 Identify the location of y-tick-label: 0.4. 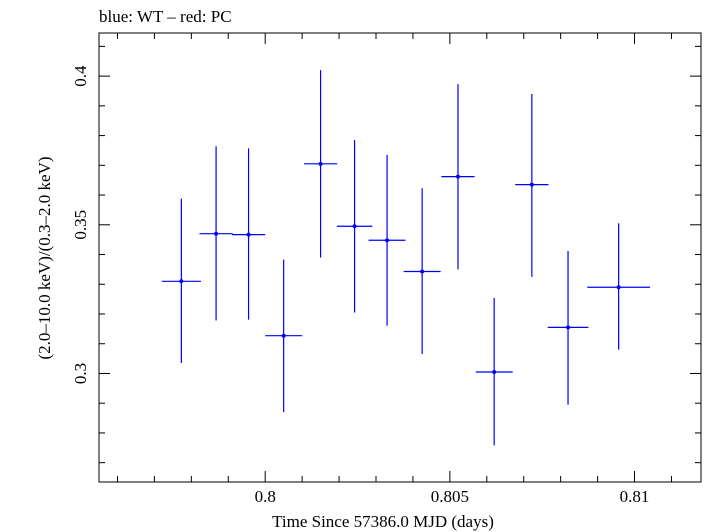
(80, 76).